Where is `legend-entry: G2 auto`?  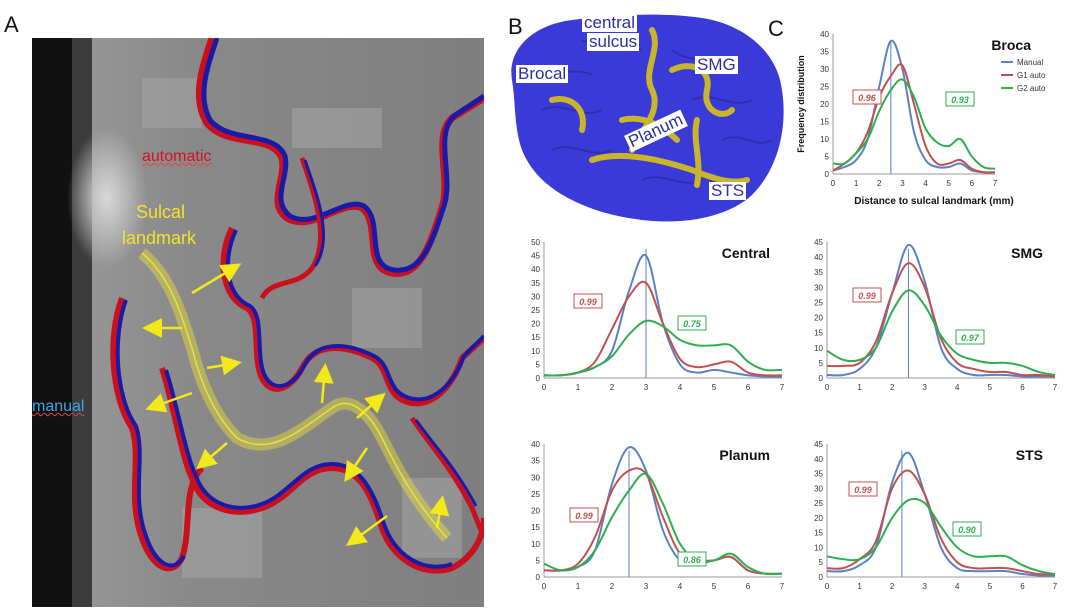
legend-entry: G2 auto is located at coordinates (1031, 88).